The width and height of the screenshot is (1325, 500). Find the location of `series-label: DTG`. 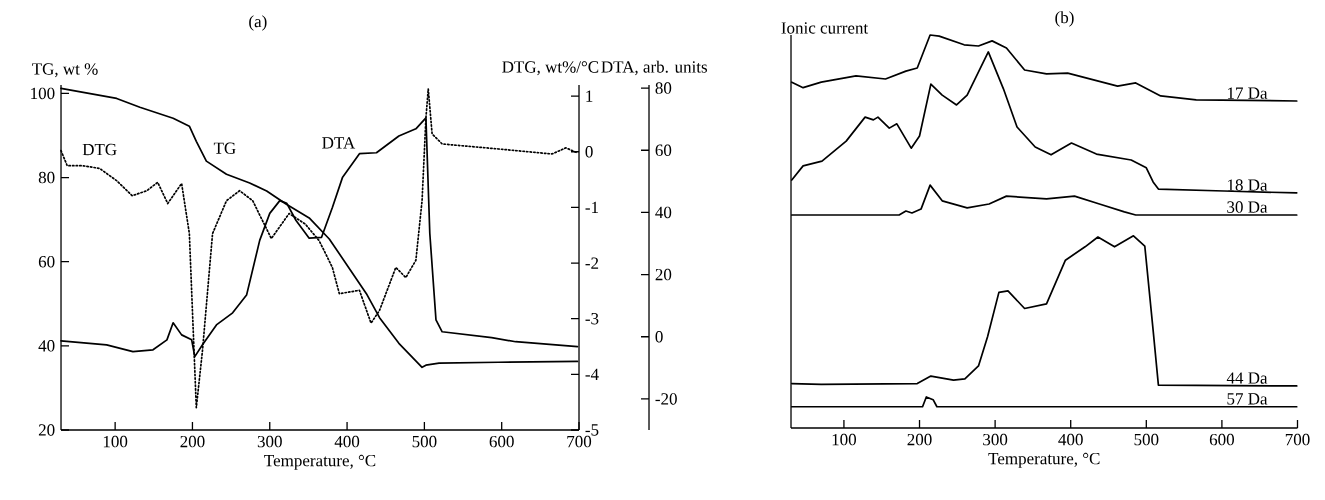

series-label: DTG is located at coordinates (99, 149).